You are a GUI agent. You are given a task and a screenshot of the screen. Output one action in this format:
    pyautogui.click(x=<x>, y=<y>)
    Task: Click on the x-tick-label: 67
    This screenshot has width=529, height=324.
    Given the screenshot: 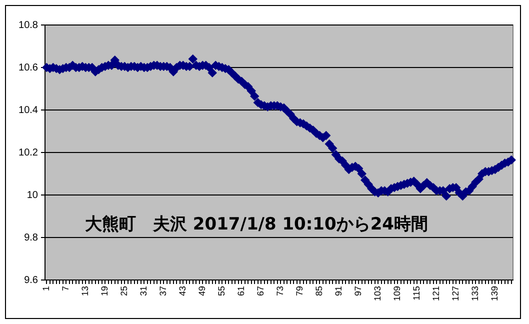 What is the action you would take?
    pyautogui.click(x=261, y=291)
    